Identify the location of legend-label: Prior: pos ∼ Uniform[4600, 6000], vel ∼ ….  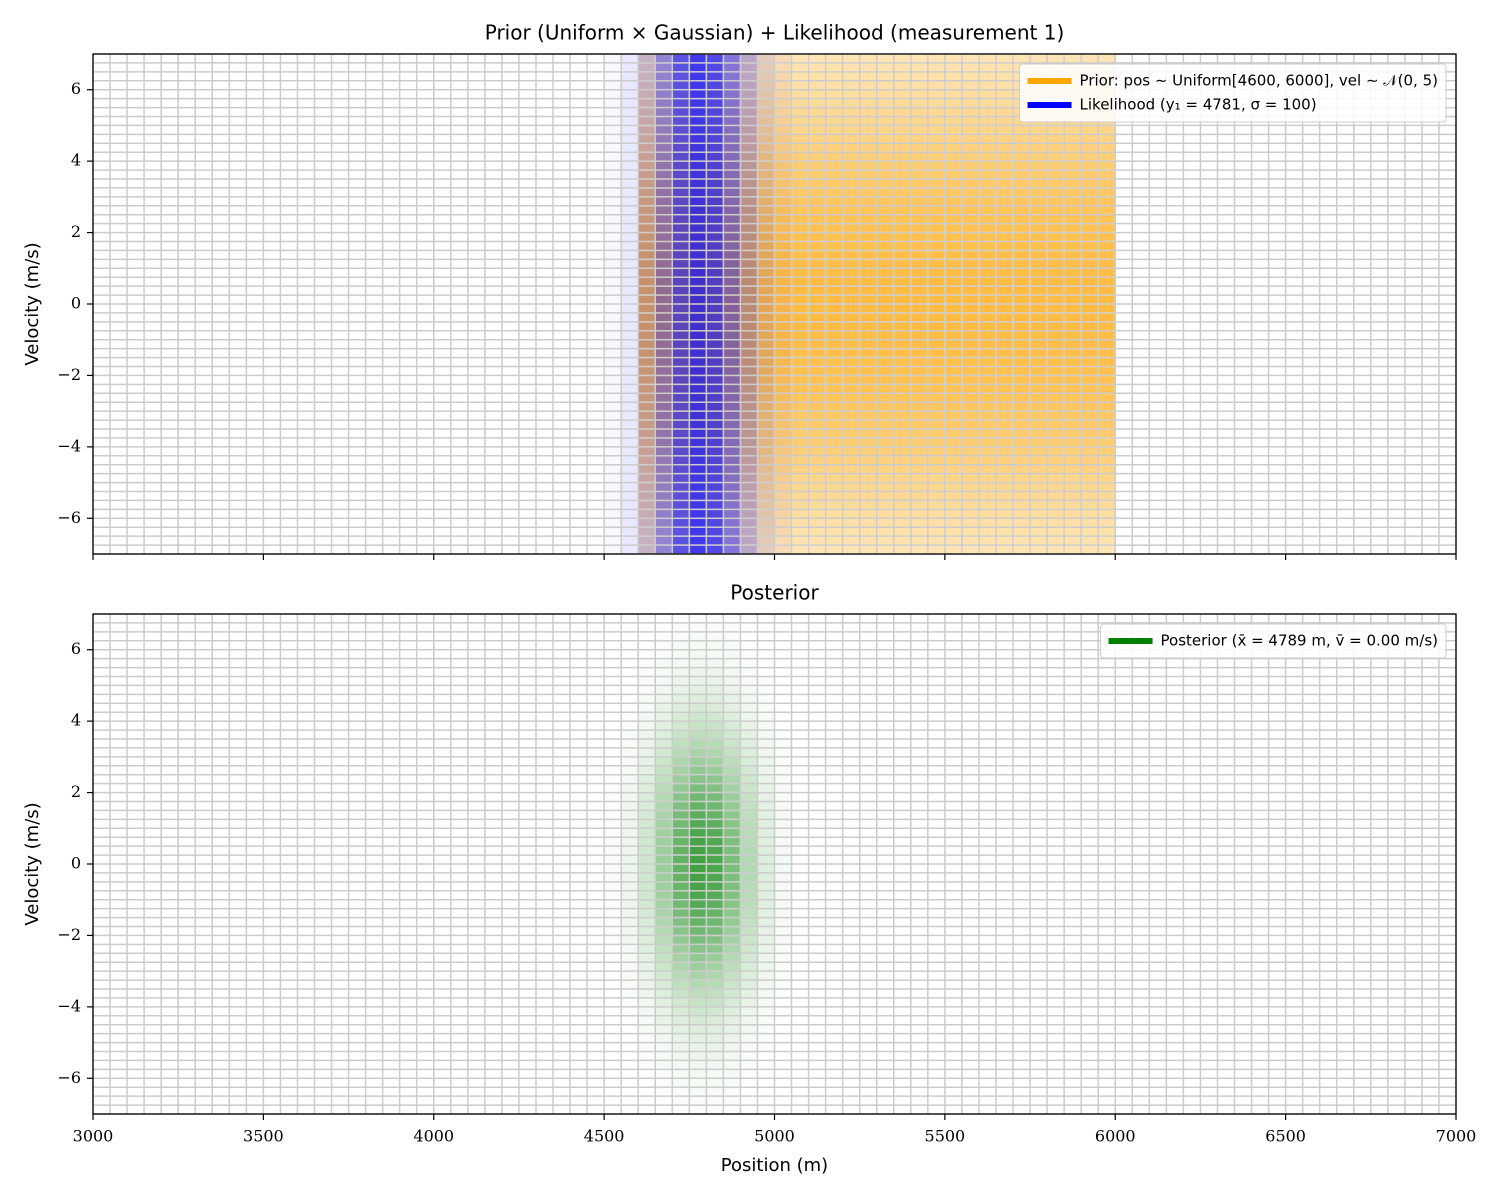
(1259, 81).